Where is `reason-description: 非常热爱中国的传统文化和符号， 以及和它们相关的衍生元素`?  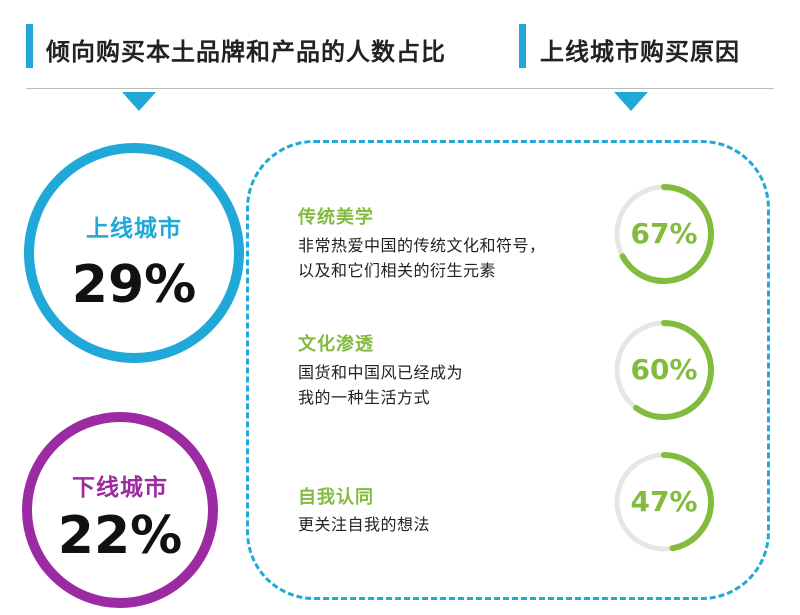 reason-description: 非常热爱中国的传统文化和符号， 以及和它们相关的衍生元素 is located at coordinates (422, 258).